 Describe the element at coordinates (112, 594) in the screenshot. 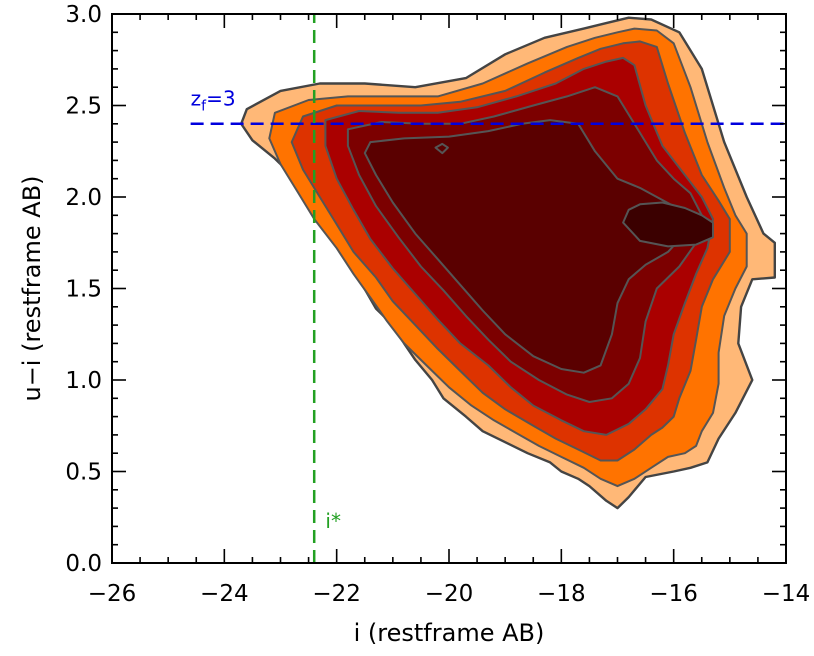

I see `x-tick-label: −26` at that location.